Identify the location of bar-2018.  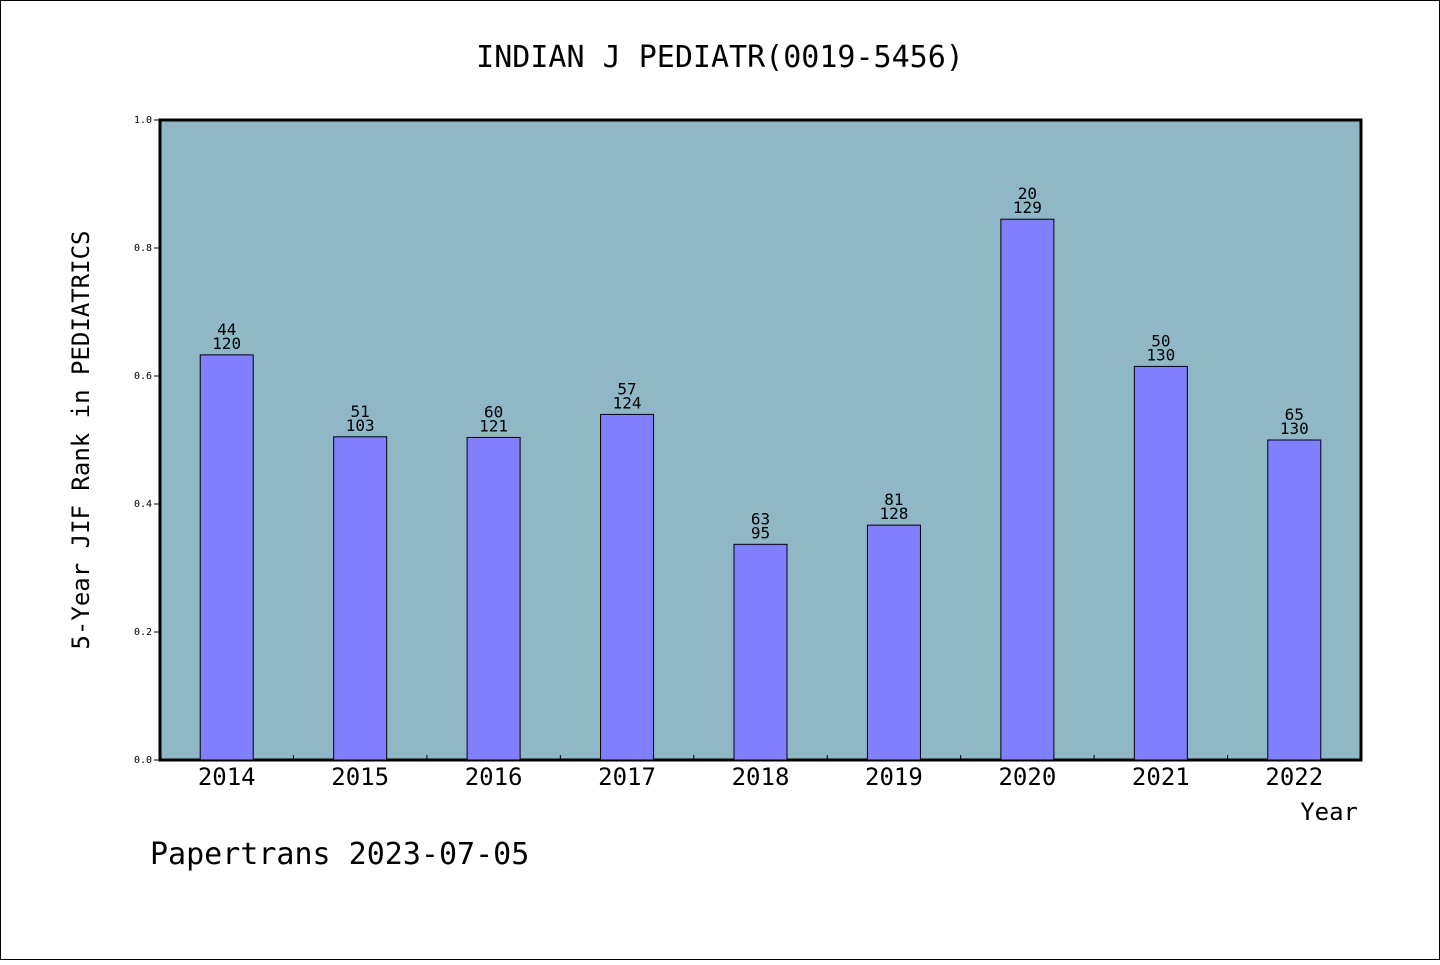
(760, 652).